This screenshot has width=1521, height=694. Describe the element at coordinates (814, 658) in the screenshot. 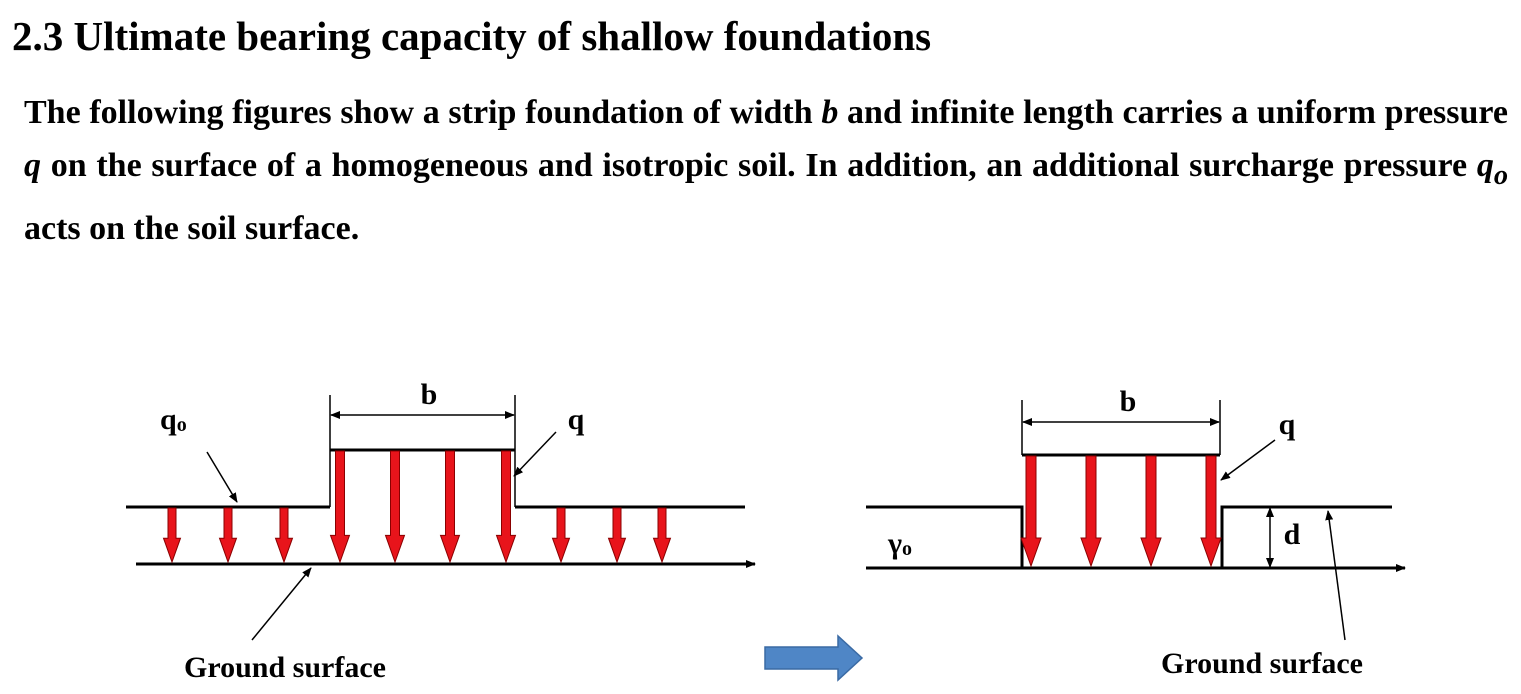

I see `transition-arrow` at that location.